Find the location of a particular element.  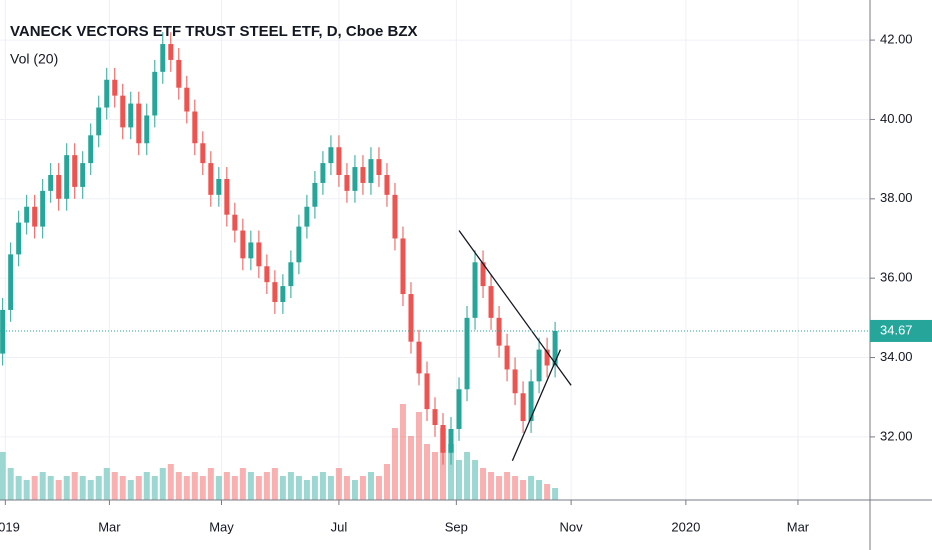

x-tick-label: Mar is located at coordinates (798, 526).